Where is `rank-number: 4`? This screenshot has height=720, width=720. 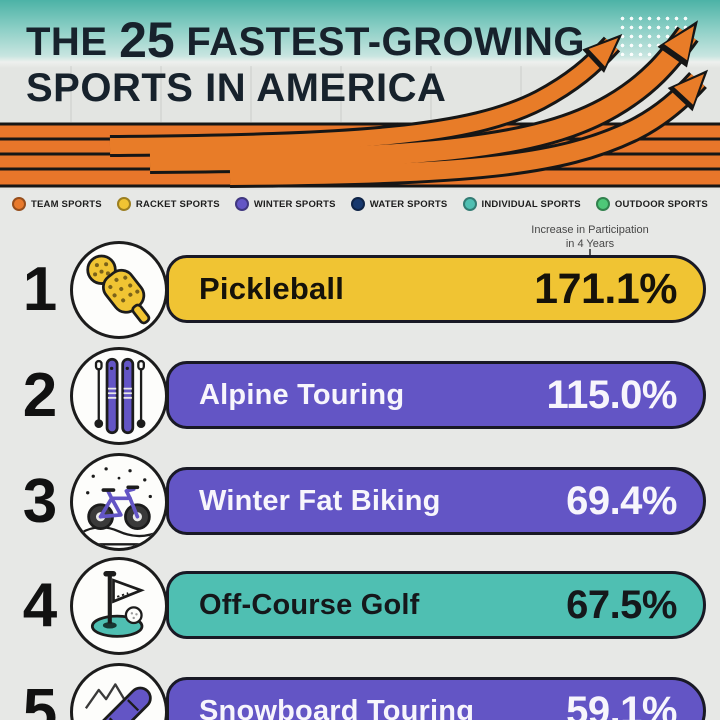
rank-number: 4 is located at coordinates (39, 605).